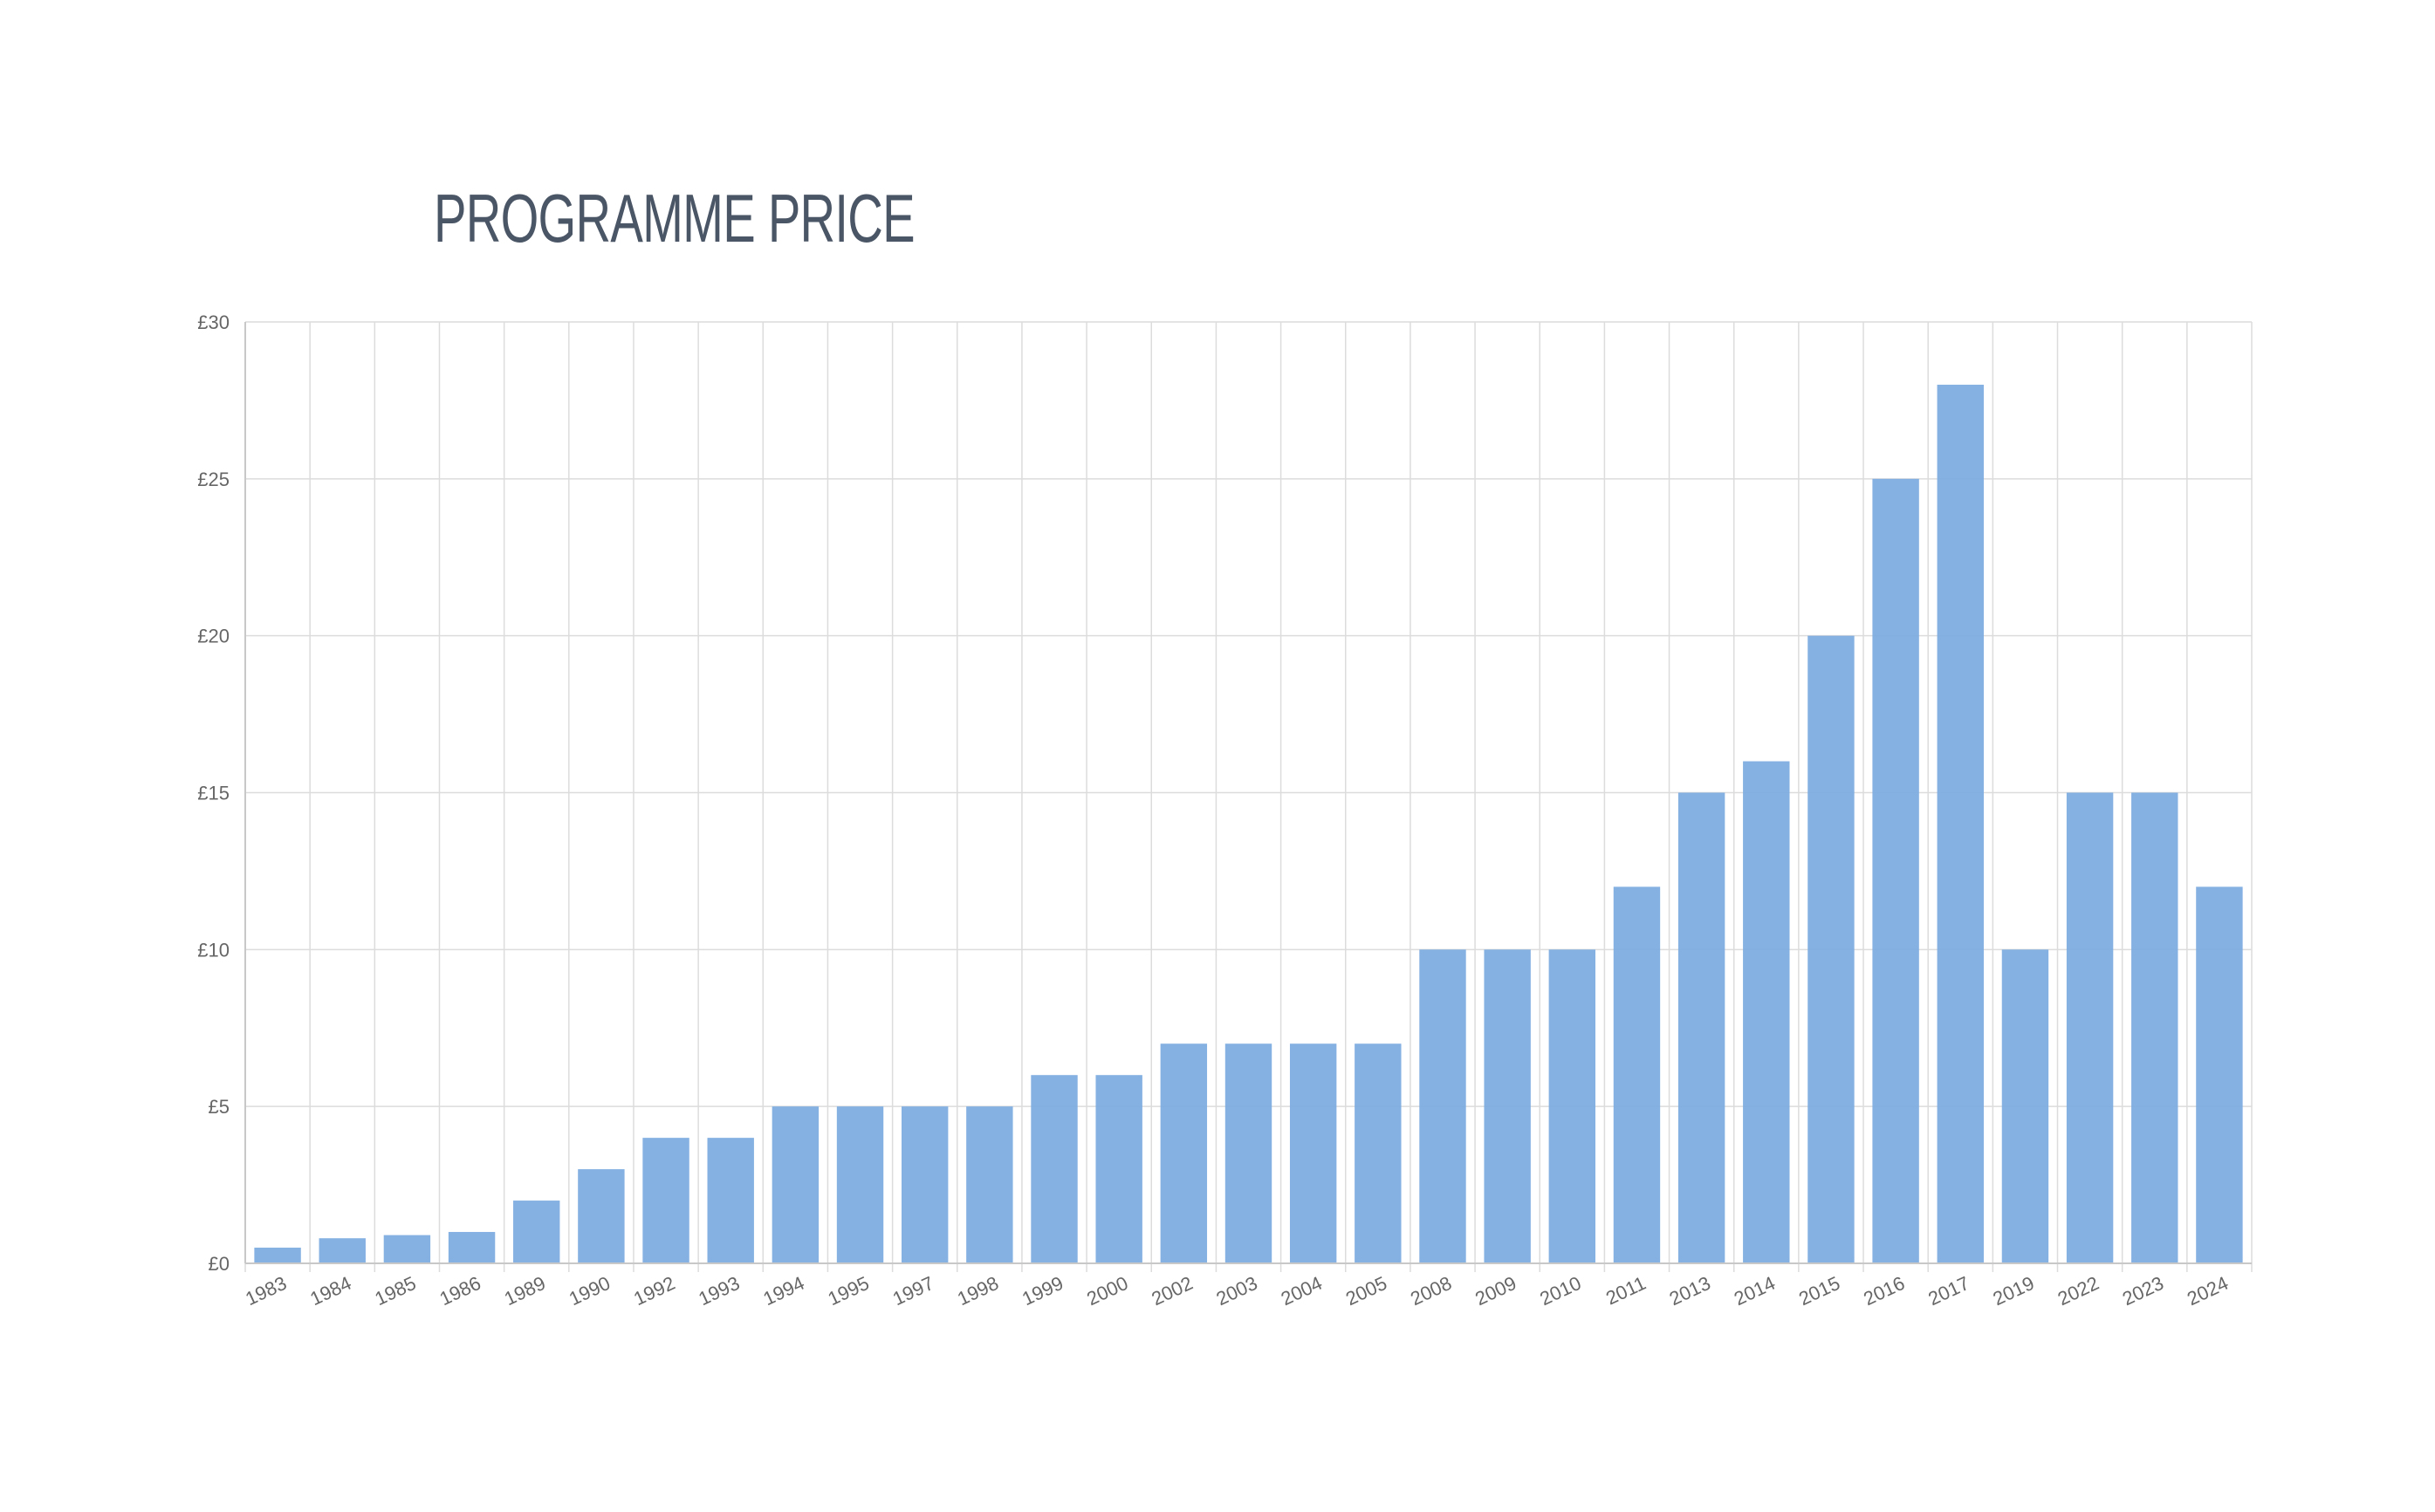 Image resolution: width=2435 pixels, height=1512 pixels. Describe the element at coordinates (407, 1249) in the screenshot. I see `bar-1985` at that location.